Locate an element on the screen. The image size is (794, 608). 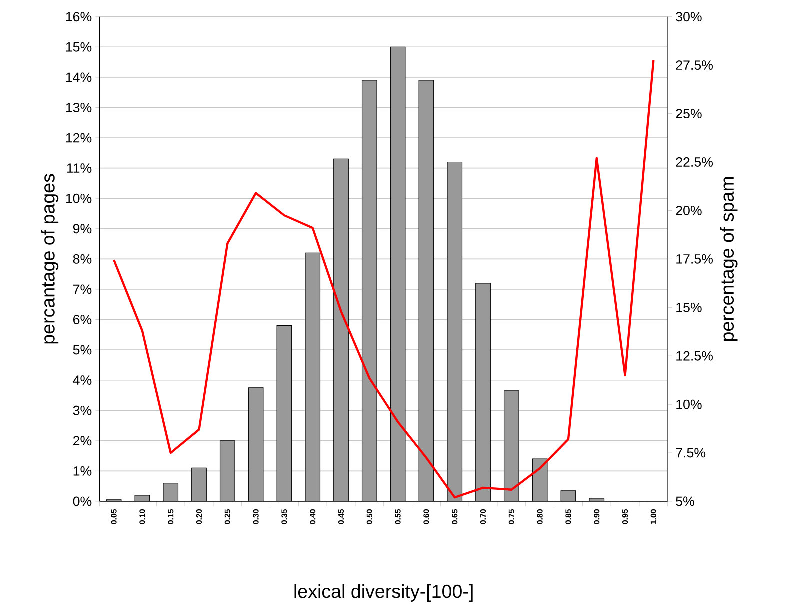
x-axis-title: lexical diversity-[100-] is located at coordinates (383, 593).